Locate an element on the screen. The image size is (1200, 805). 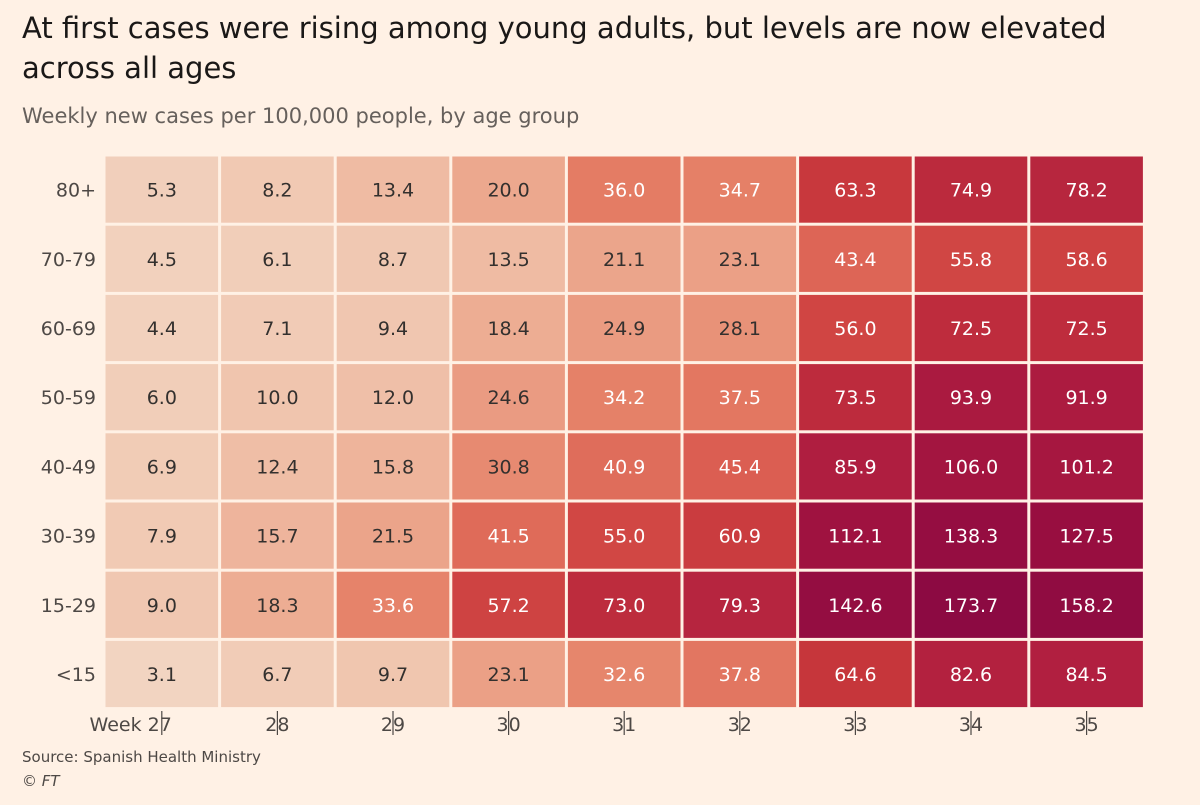
cell-value: 21.5 is located at coordinates (393, 537).